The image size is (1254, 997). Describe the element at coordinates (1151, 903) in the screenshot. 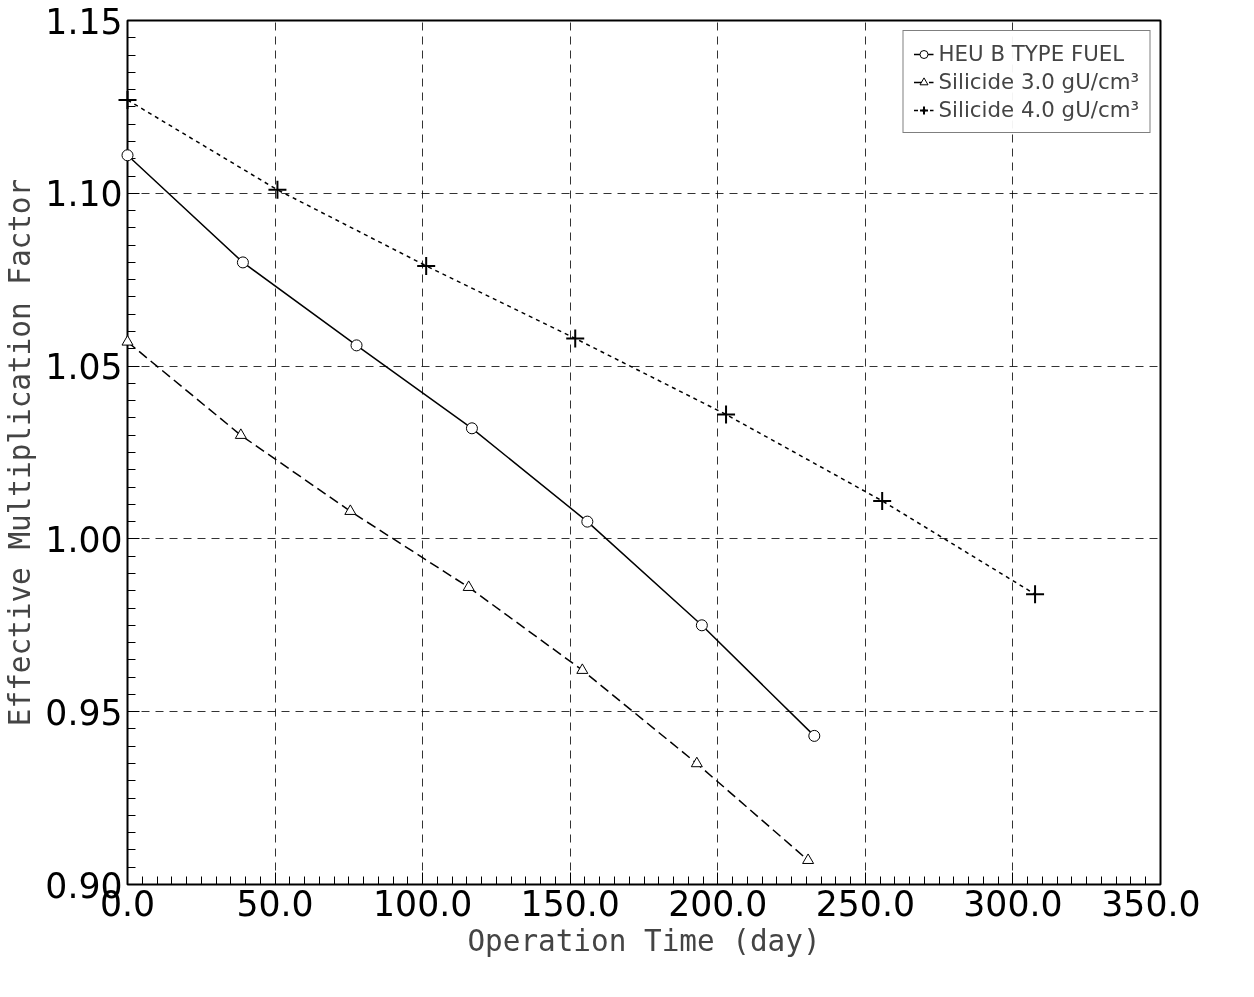

I see `x-tick-label: 350.0` at that location.